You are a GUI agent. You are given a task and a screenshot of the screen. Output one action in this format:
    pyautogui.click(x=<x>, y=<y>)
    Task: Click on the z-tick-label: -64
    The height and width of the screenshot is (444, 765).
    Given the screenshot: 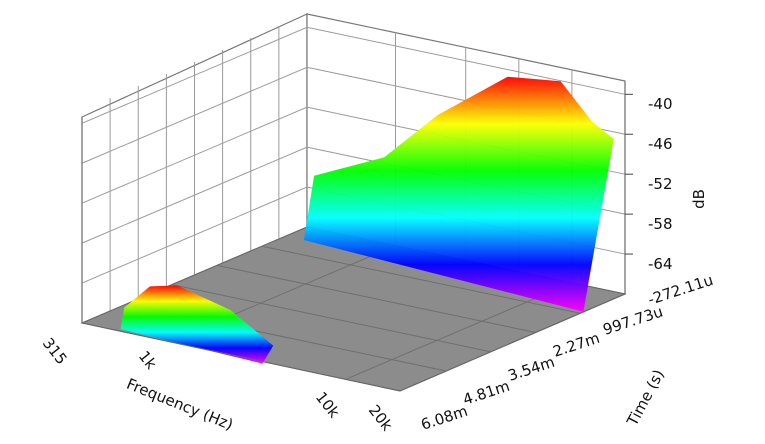 What is the action you would take?
    pyautogui.click(x=660, y=264)
    